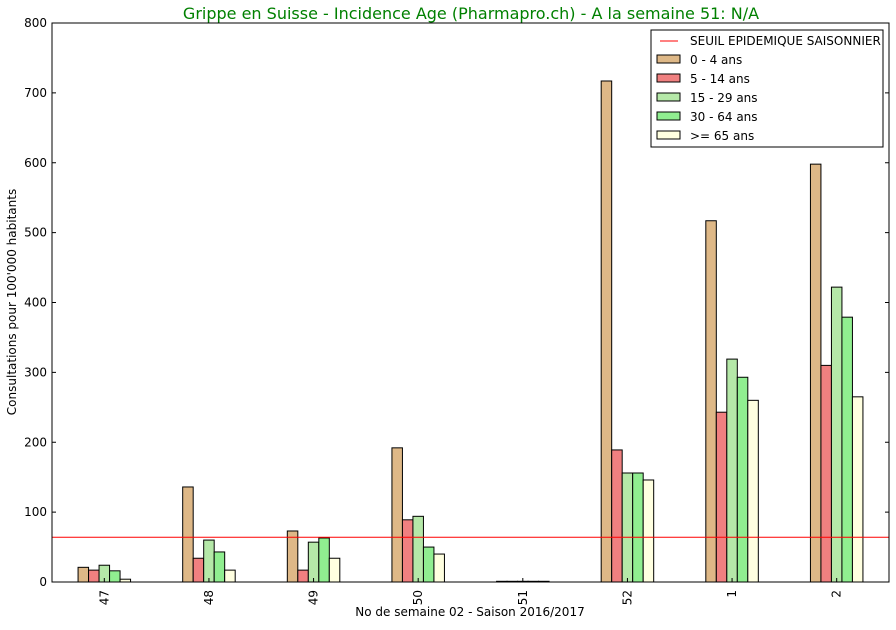 Image resolution: width=896 pixels, height=630 pixels. Describe the element at coordinates (716, 60) in the screenshot. I see `legend-label: 0 - 4 ans` at that location.